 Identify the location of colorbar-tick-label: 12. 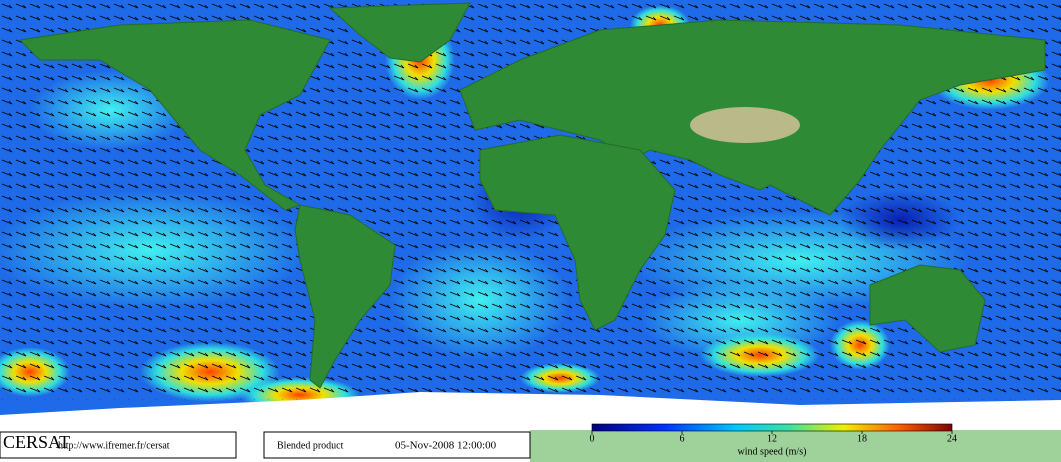
(772, 438).